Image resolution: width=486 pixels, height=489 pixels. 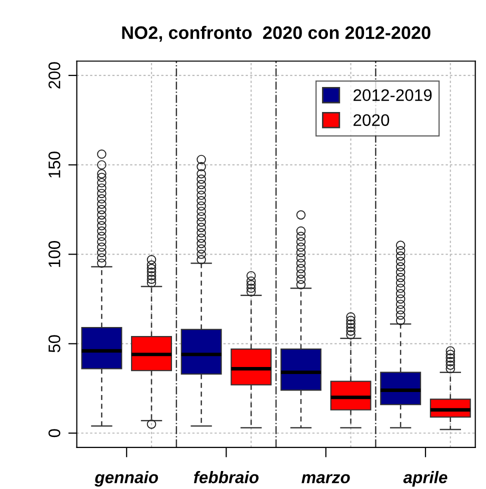 What do you see at coordinates (54, 254) in the screenshot?
I see `y-tick-label: 100` at bounding box center [54, 254].